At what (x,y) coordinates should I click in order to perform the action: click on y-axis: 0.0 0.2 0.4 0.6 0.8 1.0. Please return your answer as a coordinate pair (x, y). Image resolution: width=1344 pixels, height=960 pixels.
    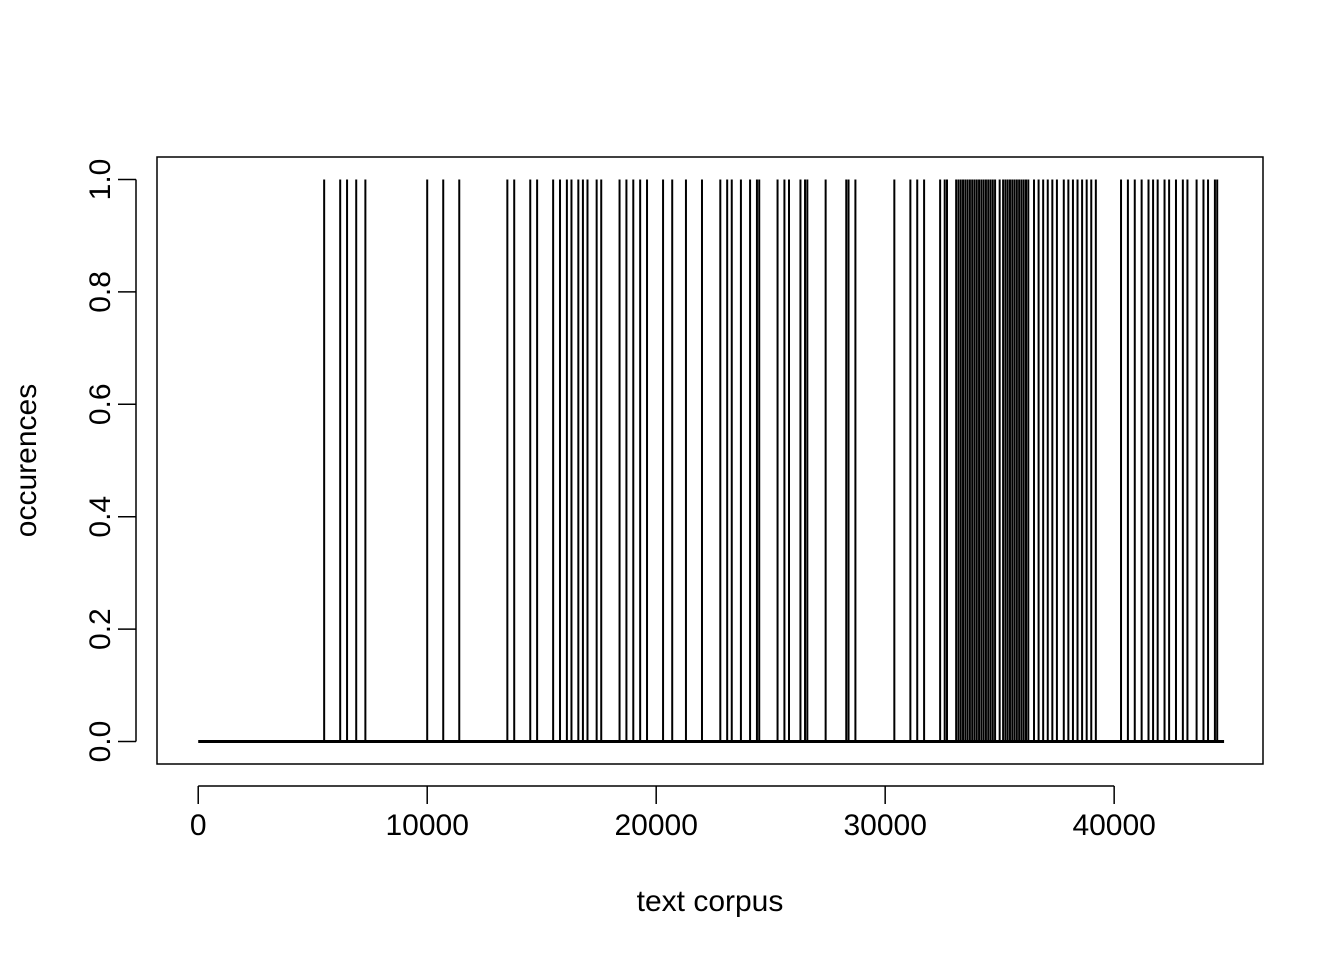
    Looking at the image, I should click on (110, 461).